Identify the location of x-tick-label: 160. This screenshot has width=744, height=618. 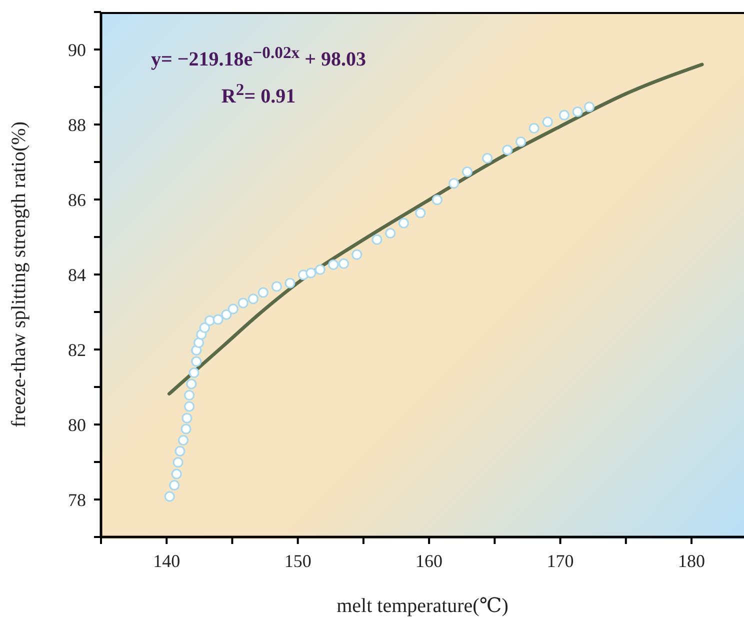
(429, 560).